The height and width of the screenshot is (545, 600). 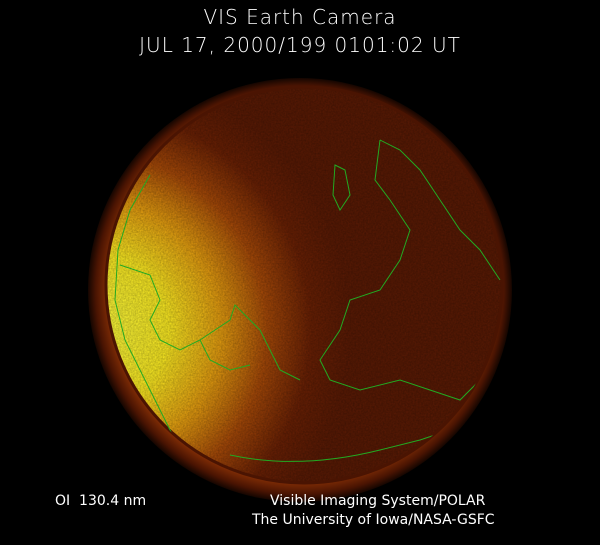 I want to click on credit-label: The University of Iowa/NASA-GSFC, so click(x=373, y=520).